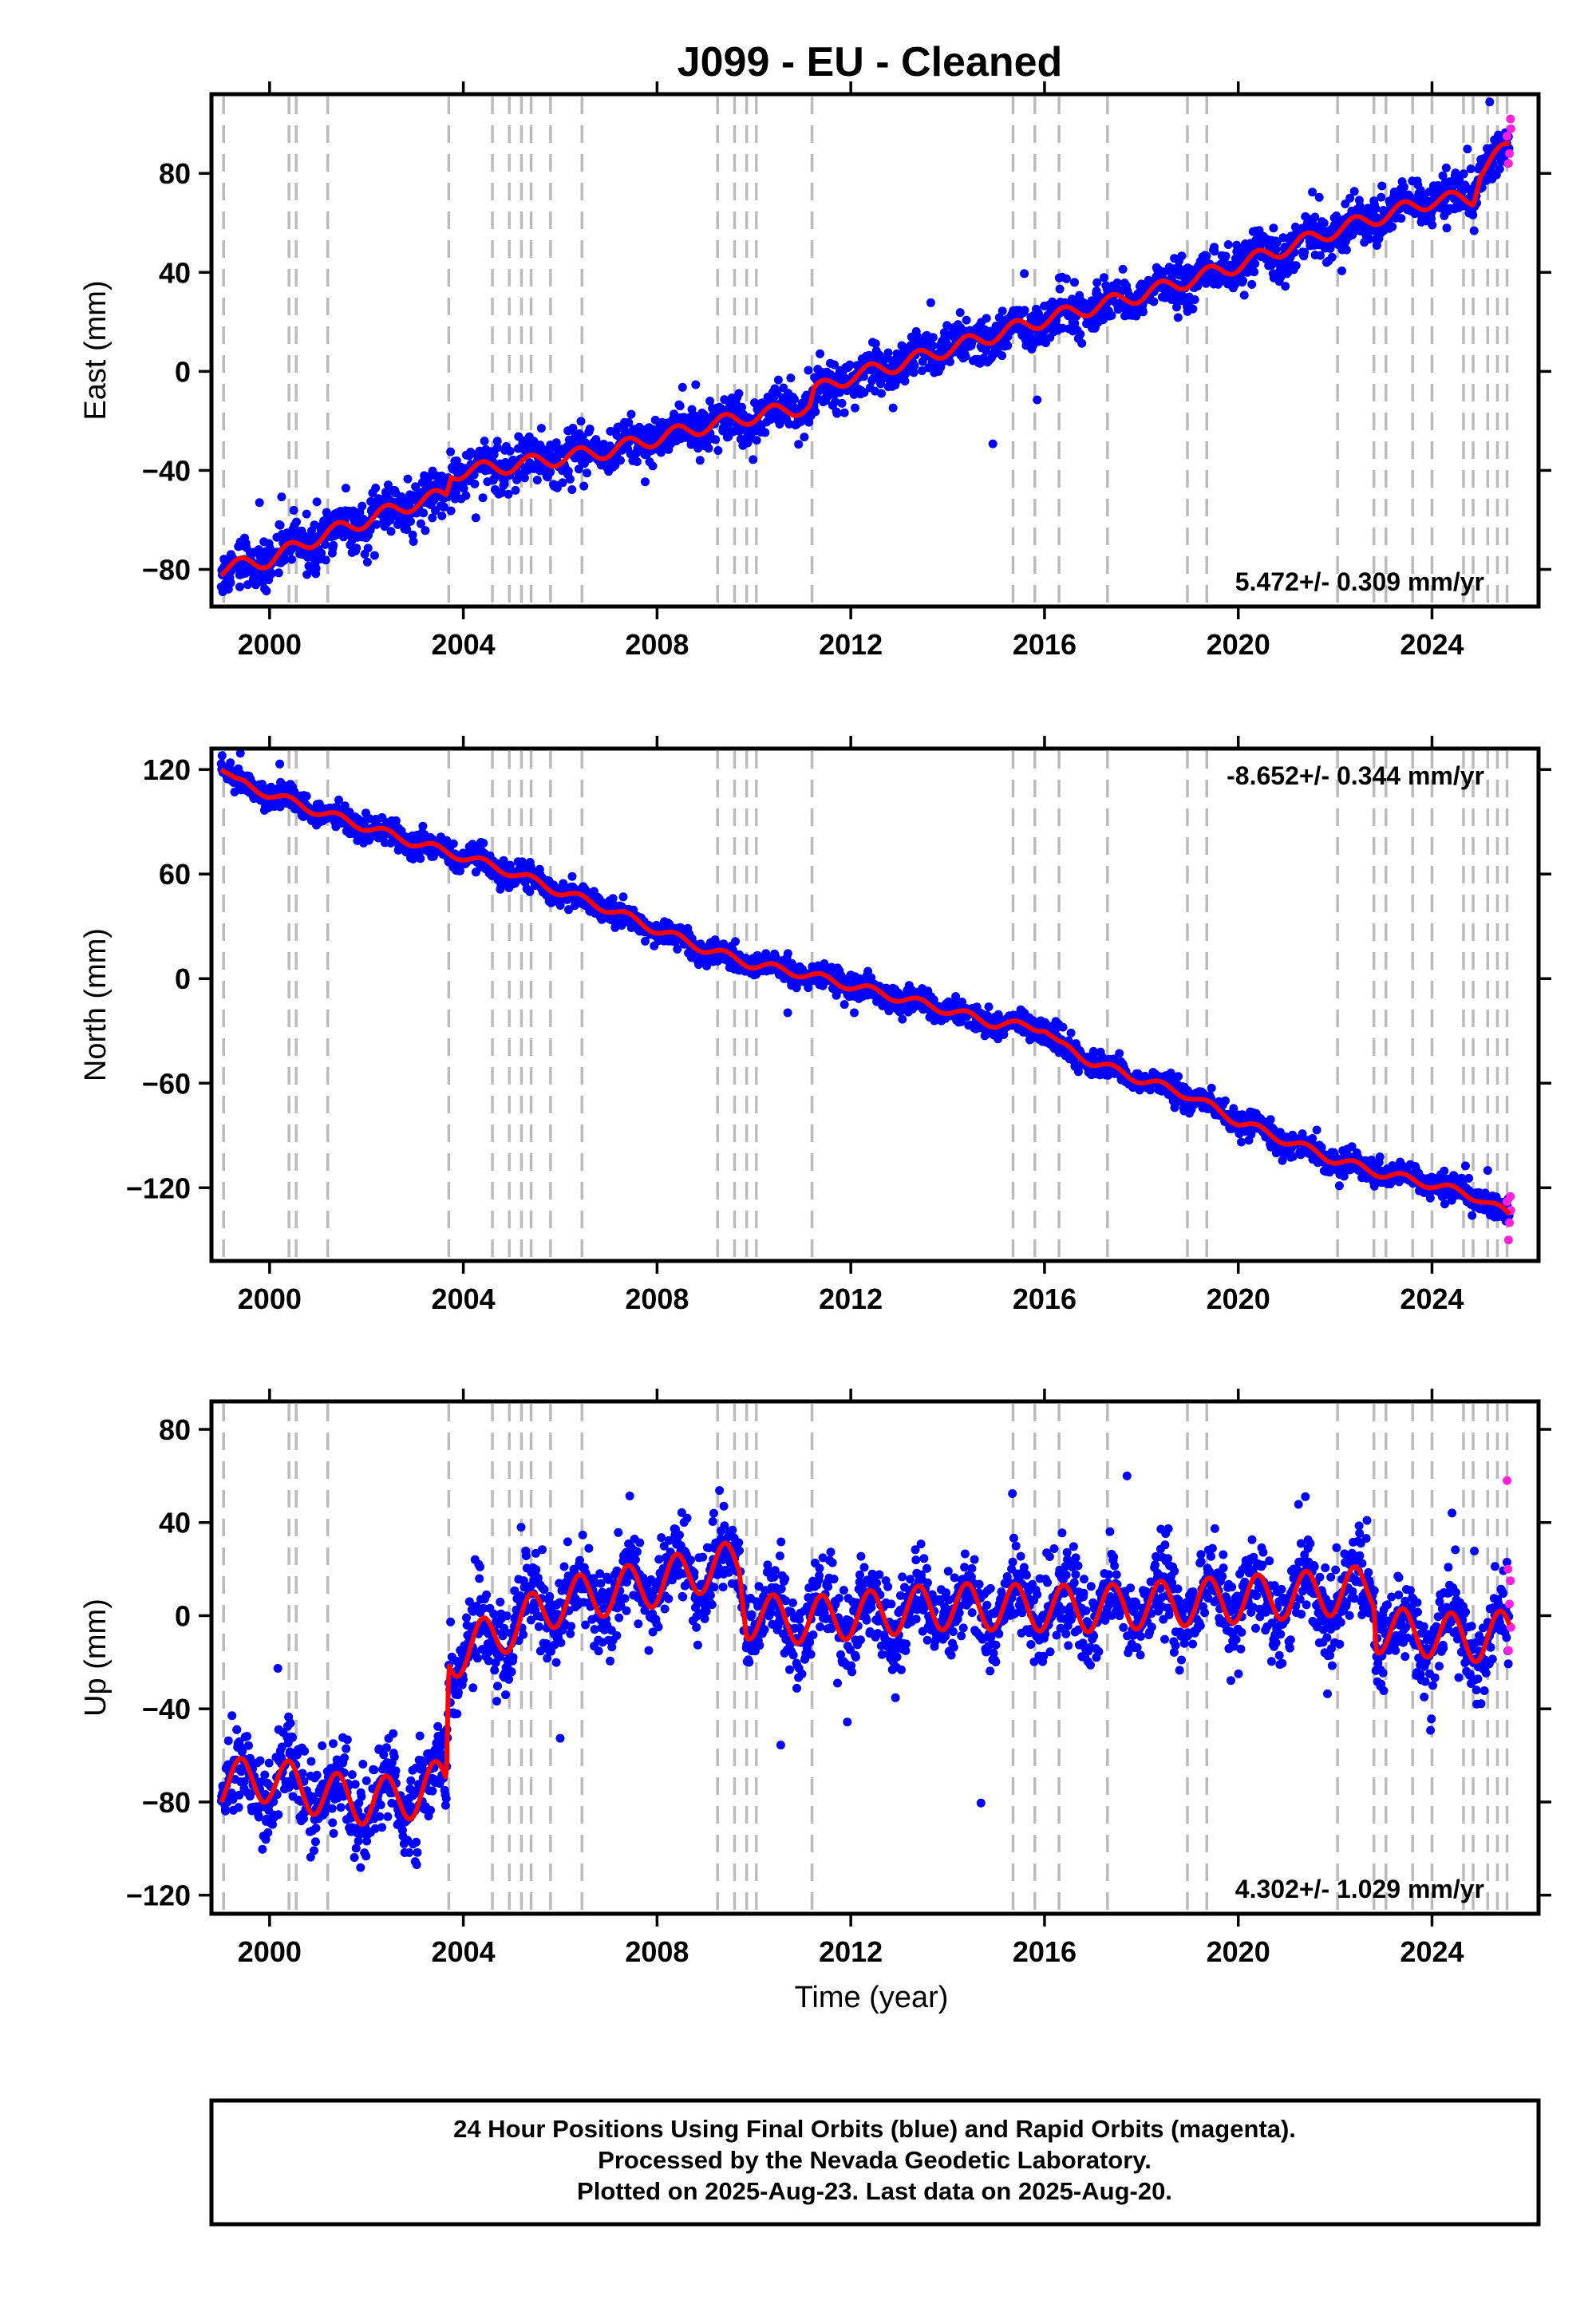  What do you see at coordinates (96, 350) in the screenshot?
I see `y-axis-label: East (mm)` at bounding box center [96, 350].